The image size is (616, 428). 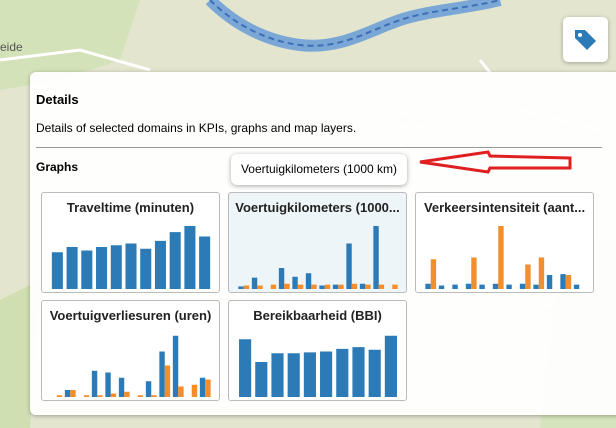 I want to click on graph-card: Voertuigverliesuren (uren), so click(x=130, y=350).